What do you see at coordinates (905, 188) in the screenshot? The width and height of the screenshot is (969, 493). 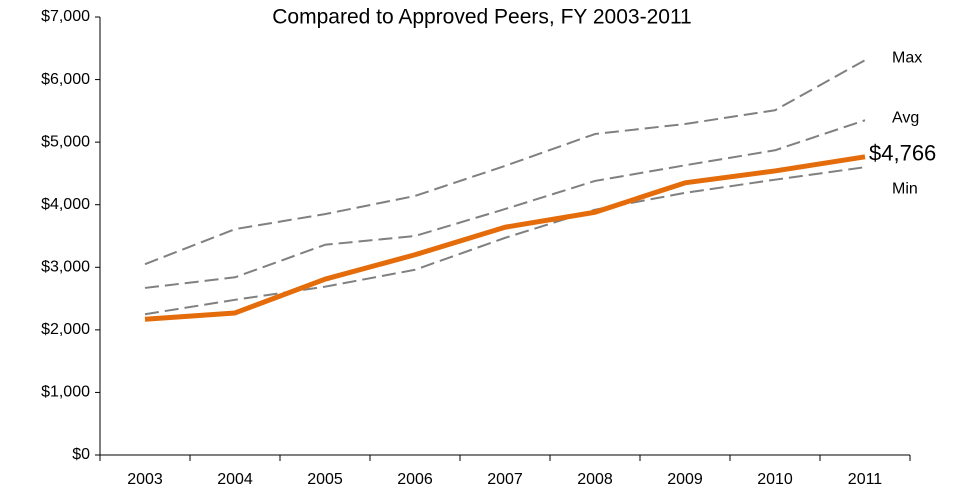 I see `series-label: Min` at bounding box center [905, 188].